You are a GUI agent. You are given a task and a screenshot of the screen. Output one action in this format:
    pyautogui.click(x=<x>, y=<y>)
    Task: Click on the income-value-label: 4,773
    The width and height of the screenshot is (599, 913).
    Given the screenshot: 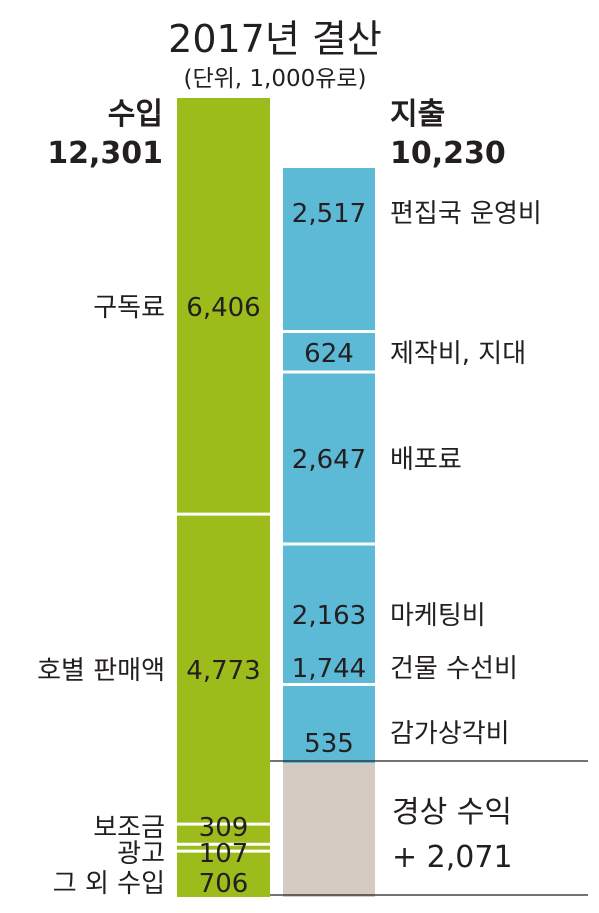 What is the action you would take?
    pyautogui.click(x=223, y=671)
    